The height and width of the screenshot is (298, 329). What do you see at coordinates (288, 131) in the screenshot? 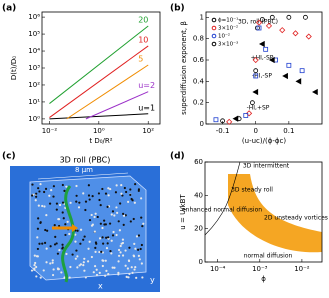
I see `x-tick-label: 0.1` at bounding box center [288, 131].